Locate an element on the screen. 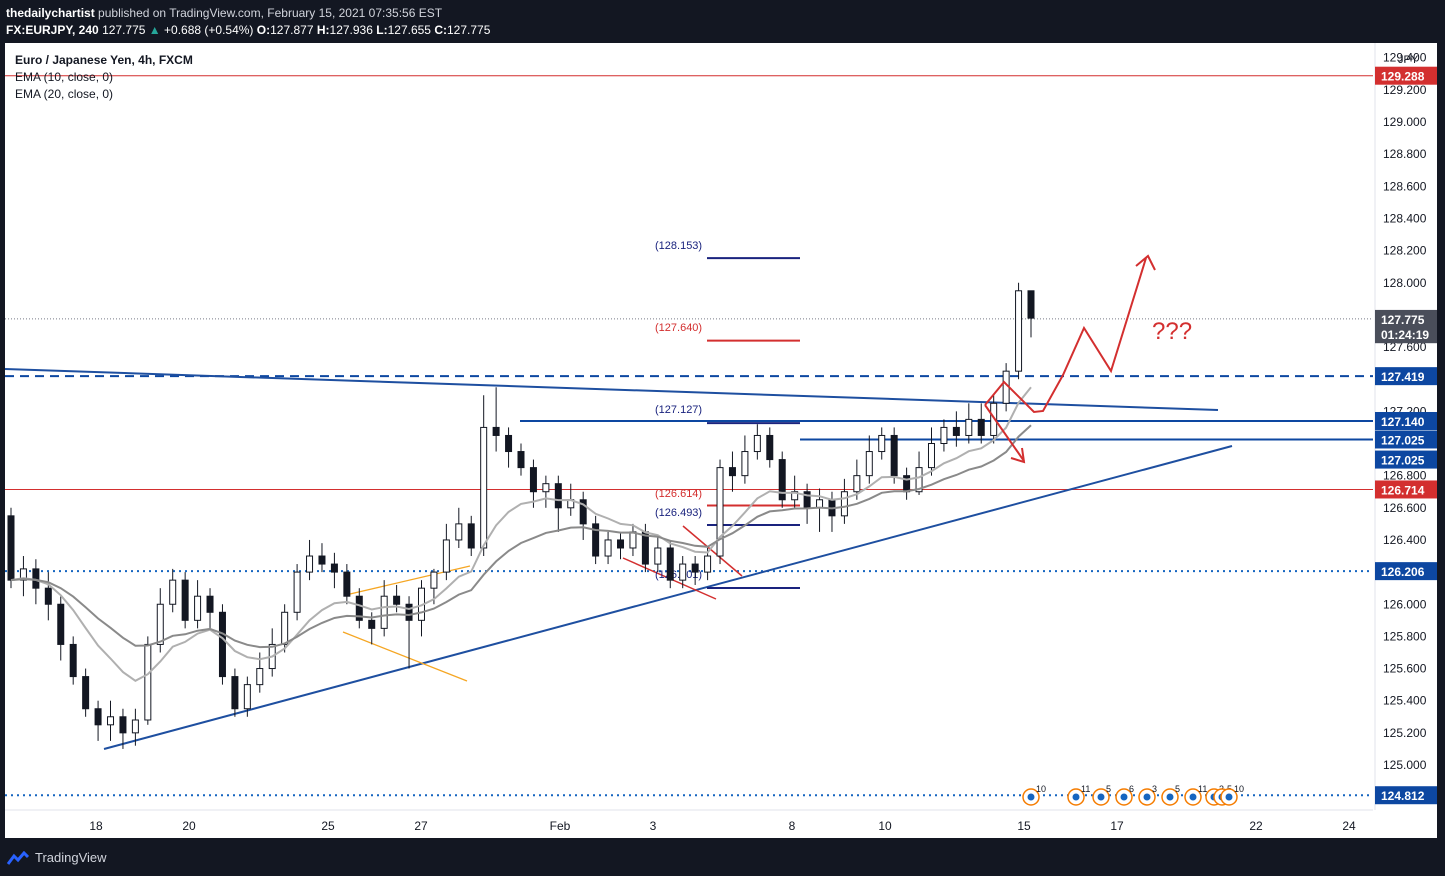 The height and width of the screenshot is (876, 1445). event-badge: 11 is located at coordinates (1078, 795).